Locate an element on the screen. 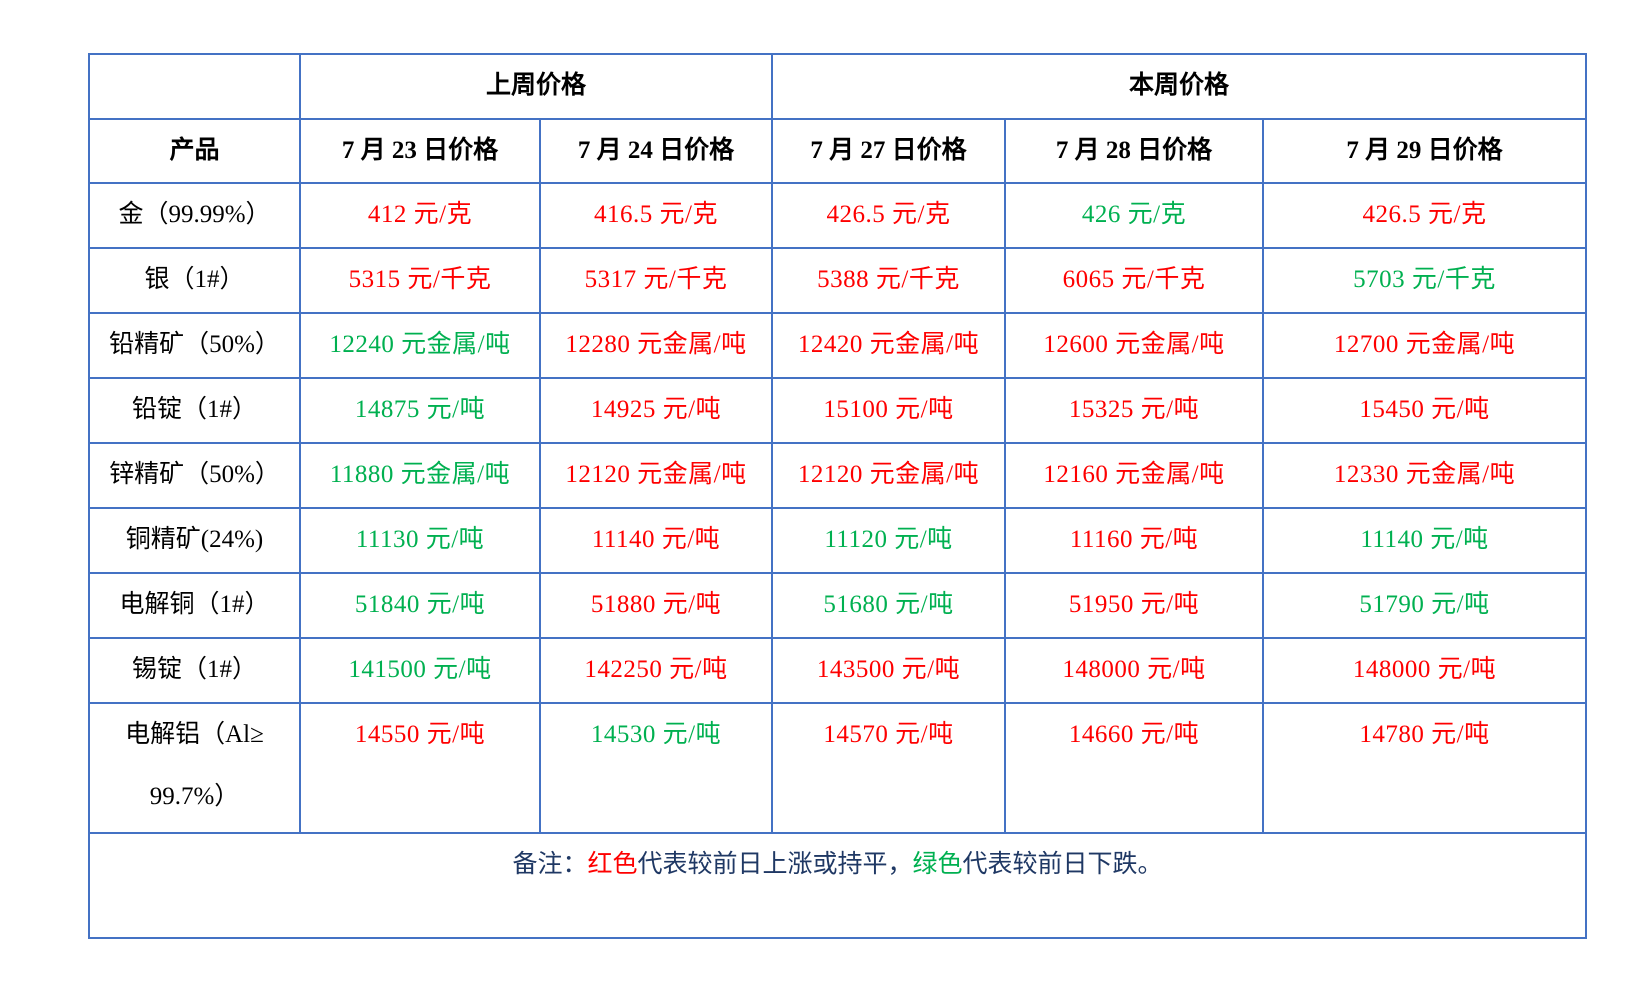  price-value: 15450 元/吨 is located at coordinates (1424, 409).